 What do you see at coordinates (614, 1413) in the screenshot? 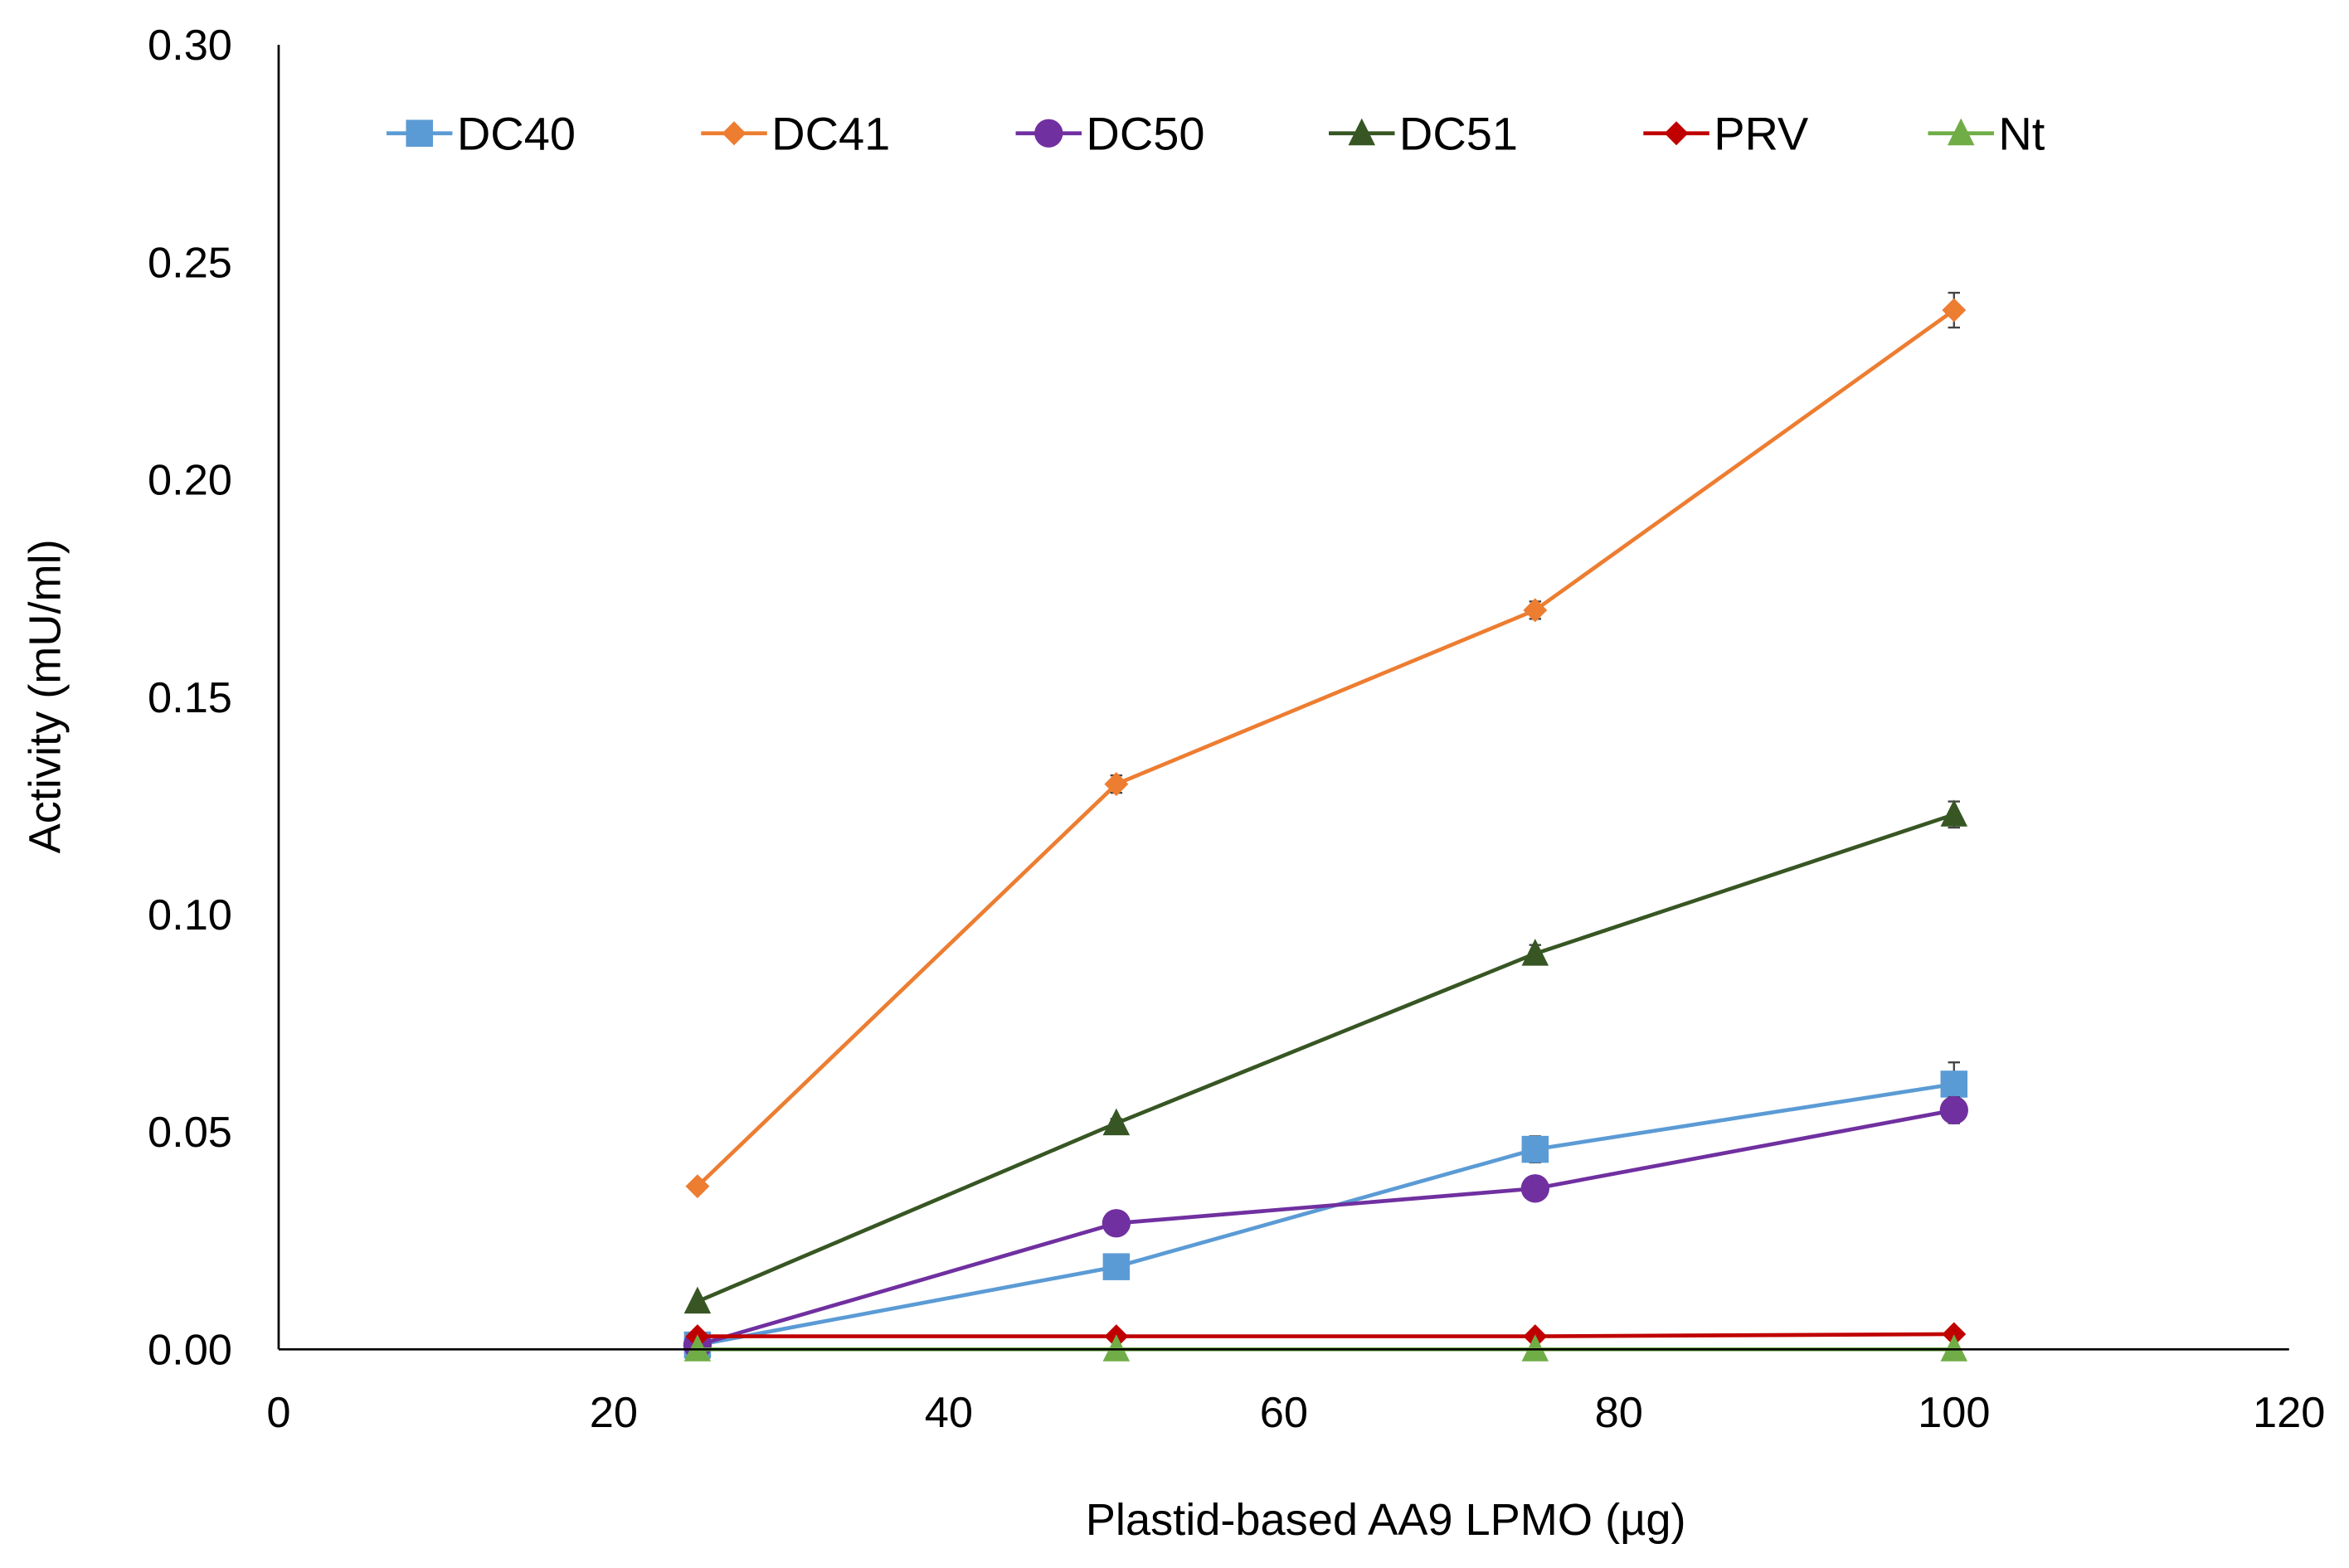
I see `x-tick-label: 20` at bounding box center [614, 1413].